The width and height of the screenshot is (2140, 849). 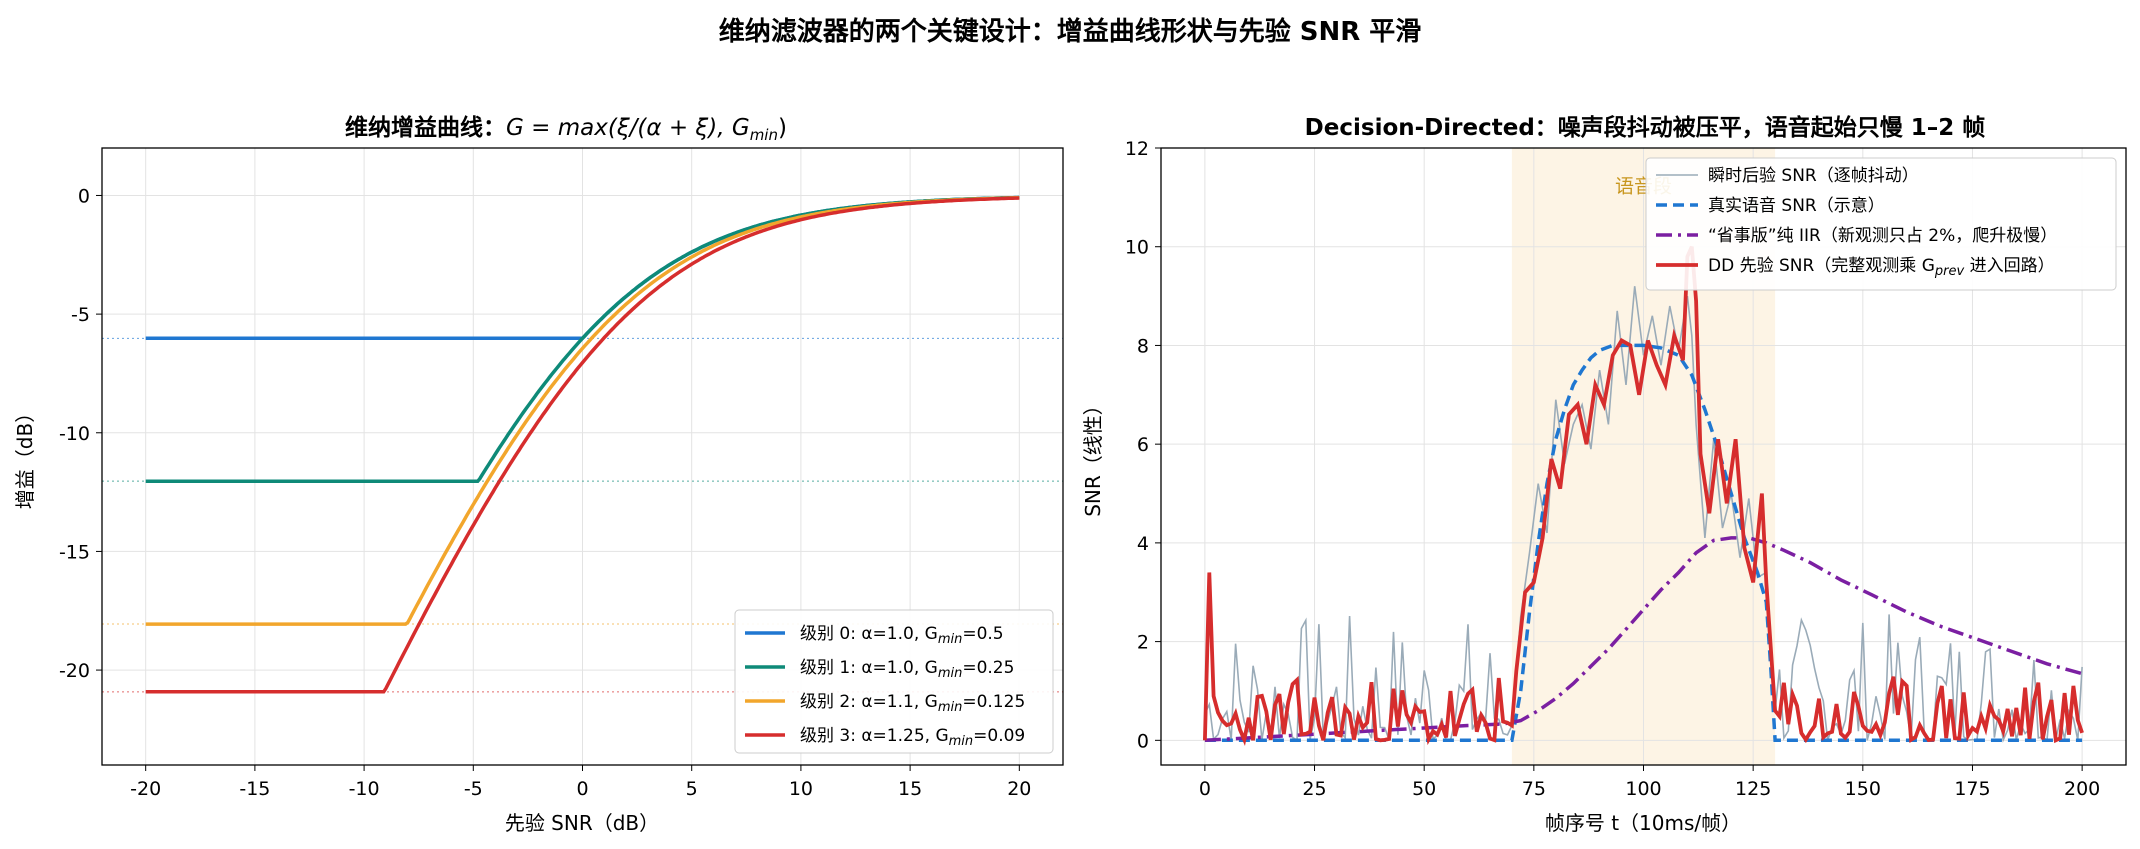 I want to click on left-y-tick-label: 0, so click(x=84, y=196).